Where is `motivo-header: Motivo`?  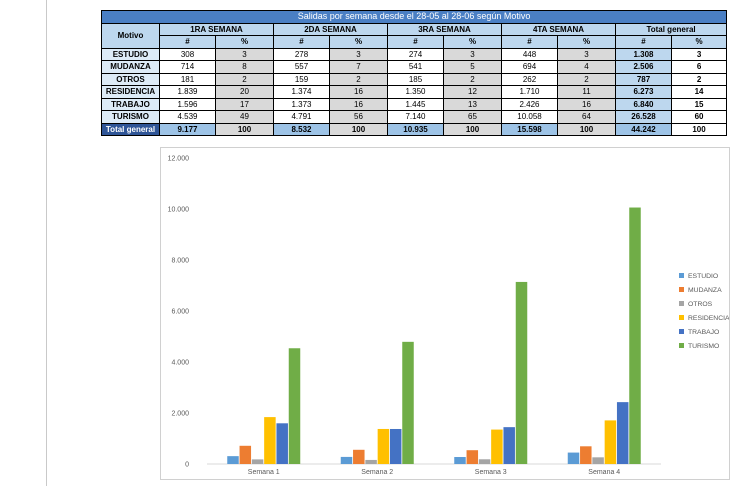
motivo-header: Motivo is located at coordinates (130, 35).